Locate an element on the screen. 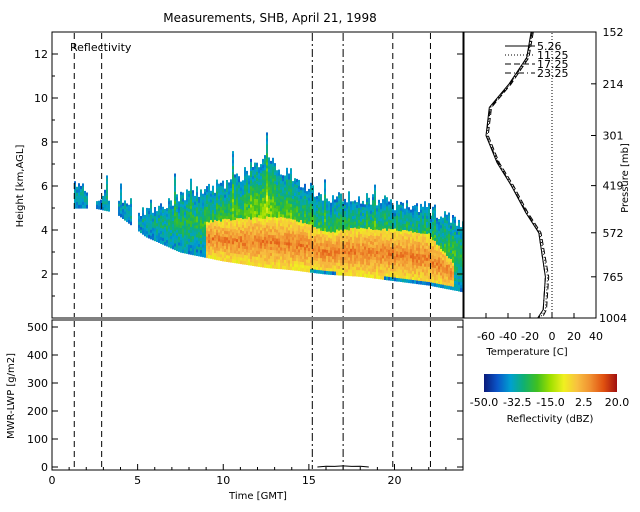 The height and width of the screenshot is (512, 640). reflectivity-panel-label: Reflectivity is located at coordinates (101, 47).